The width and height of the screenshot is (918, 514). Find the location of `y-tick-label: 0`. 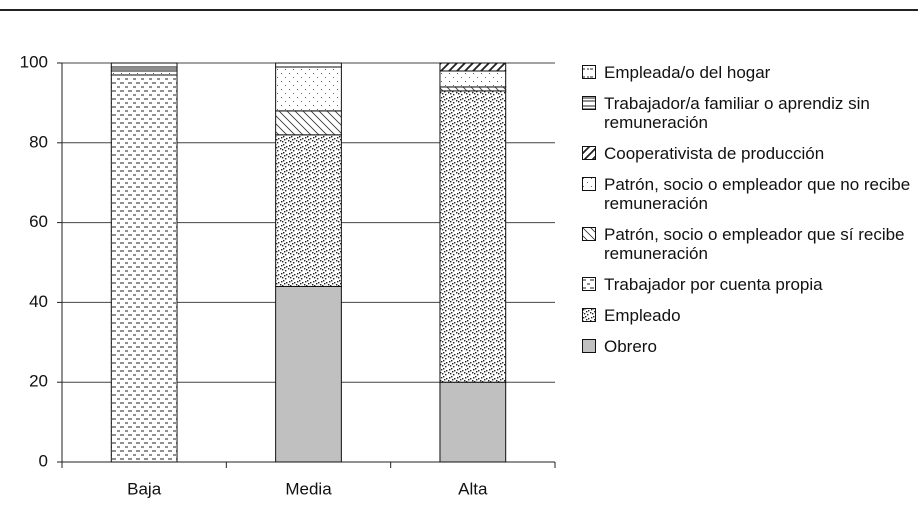

y-tick-label: 0 is located at coordinates (43, 460).